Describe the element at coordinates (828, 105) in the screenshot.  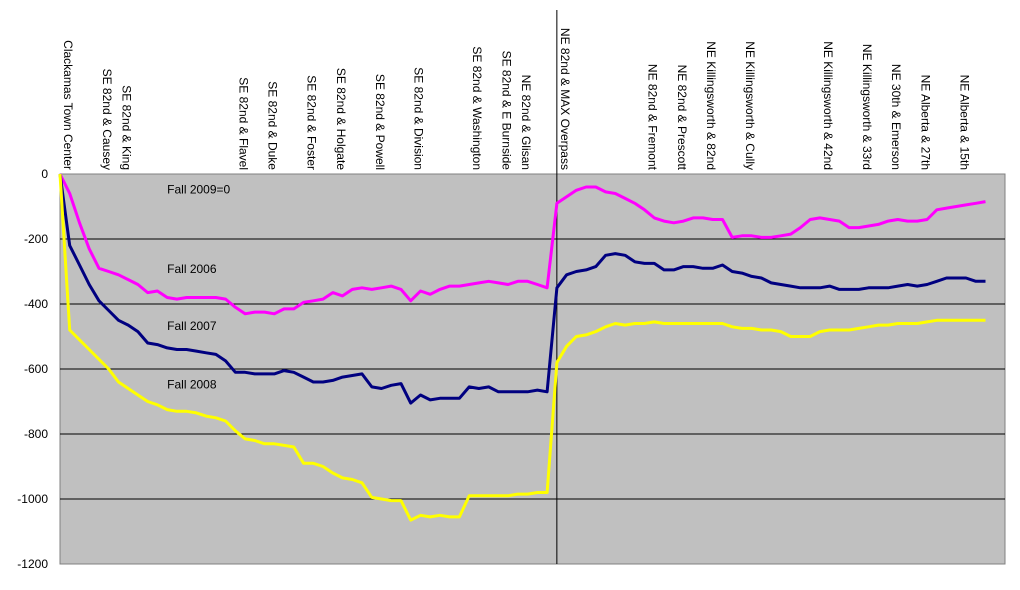
I see `category-label: NE Killingsworth & 42nd` at that location.